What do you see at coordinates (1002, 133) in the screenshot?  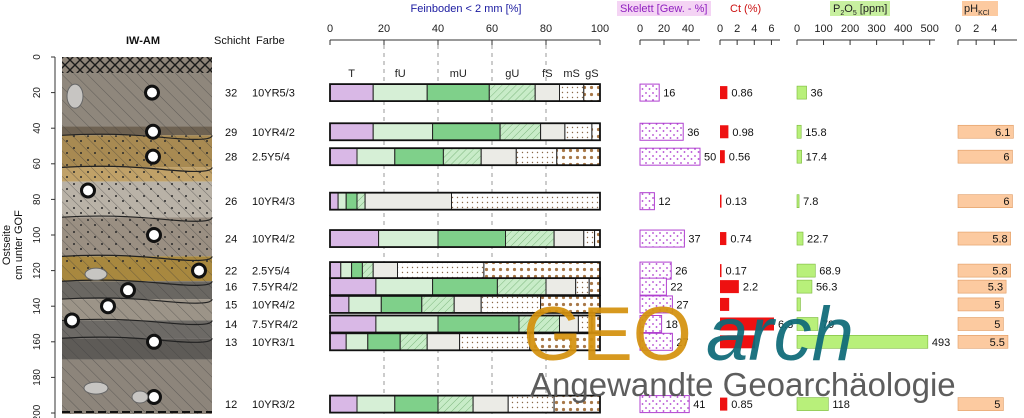 I see `ph-value: 6.1` at bounding box center [1002, 133].